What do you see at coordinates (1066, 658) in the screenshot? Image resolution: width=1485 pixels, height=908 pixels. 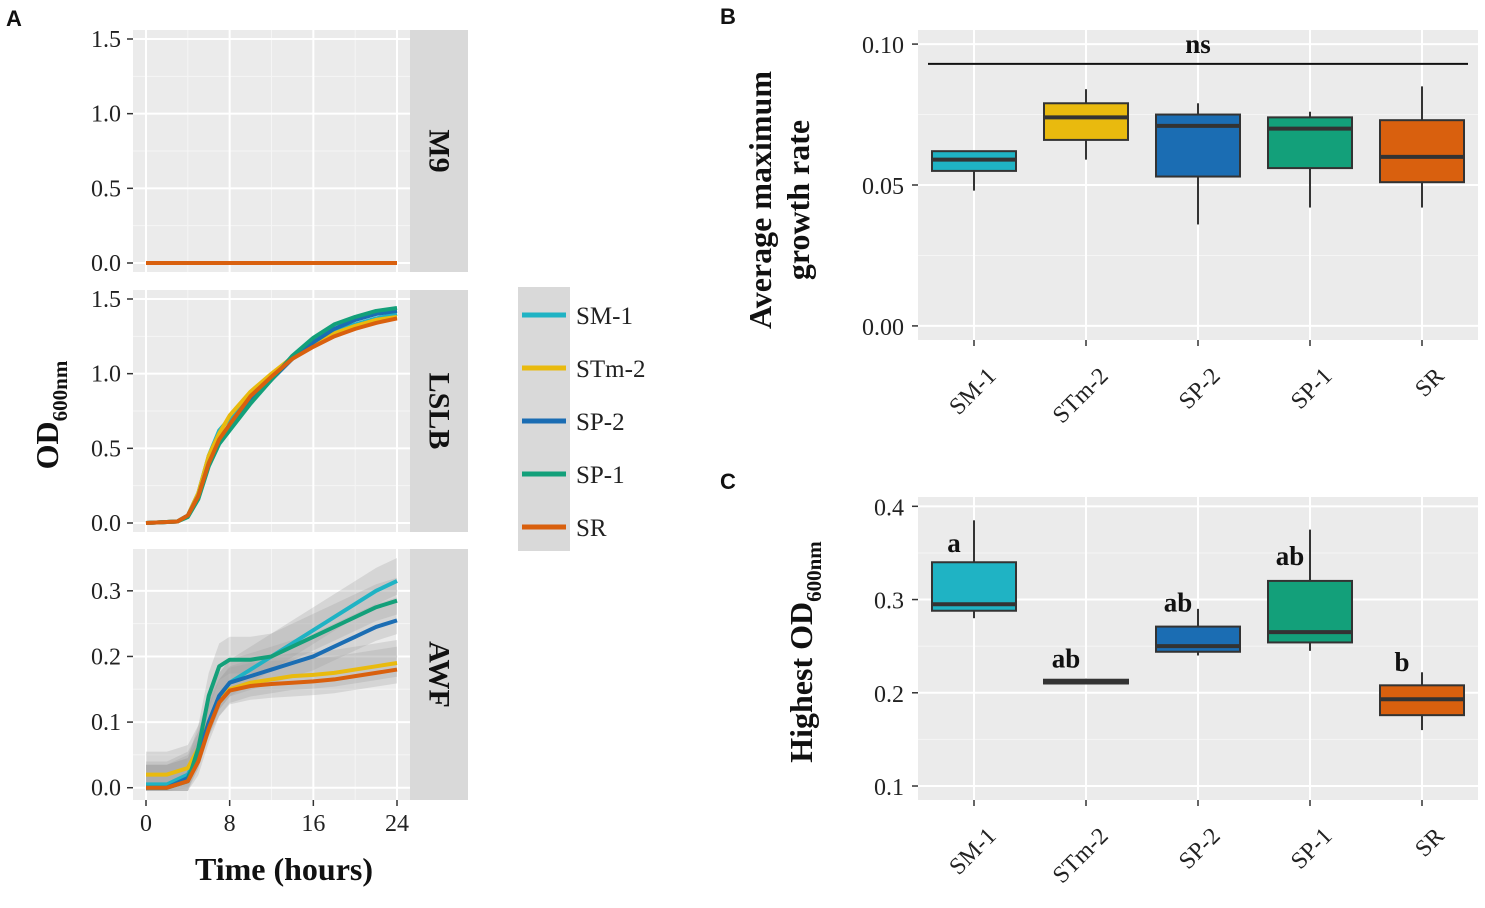 I see `significance-letter-stm-2: ab` at bounding box center [1066, 658].